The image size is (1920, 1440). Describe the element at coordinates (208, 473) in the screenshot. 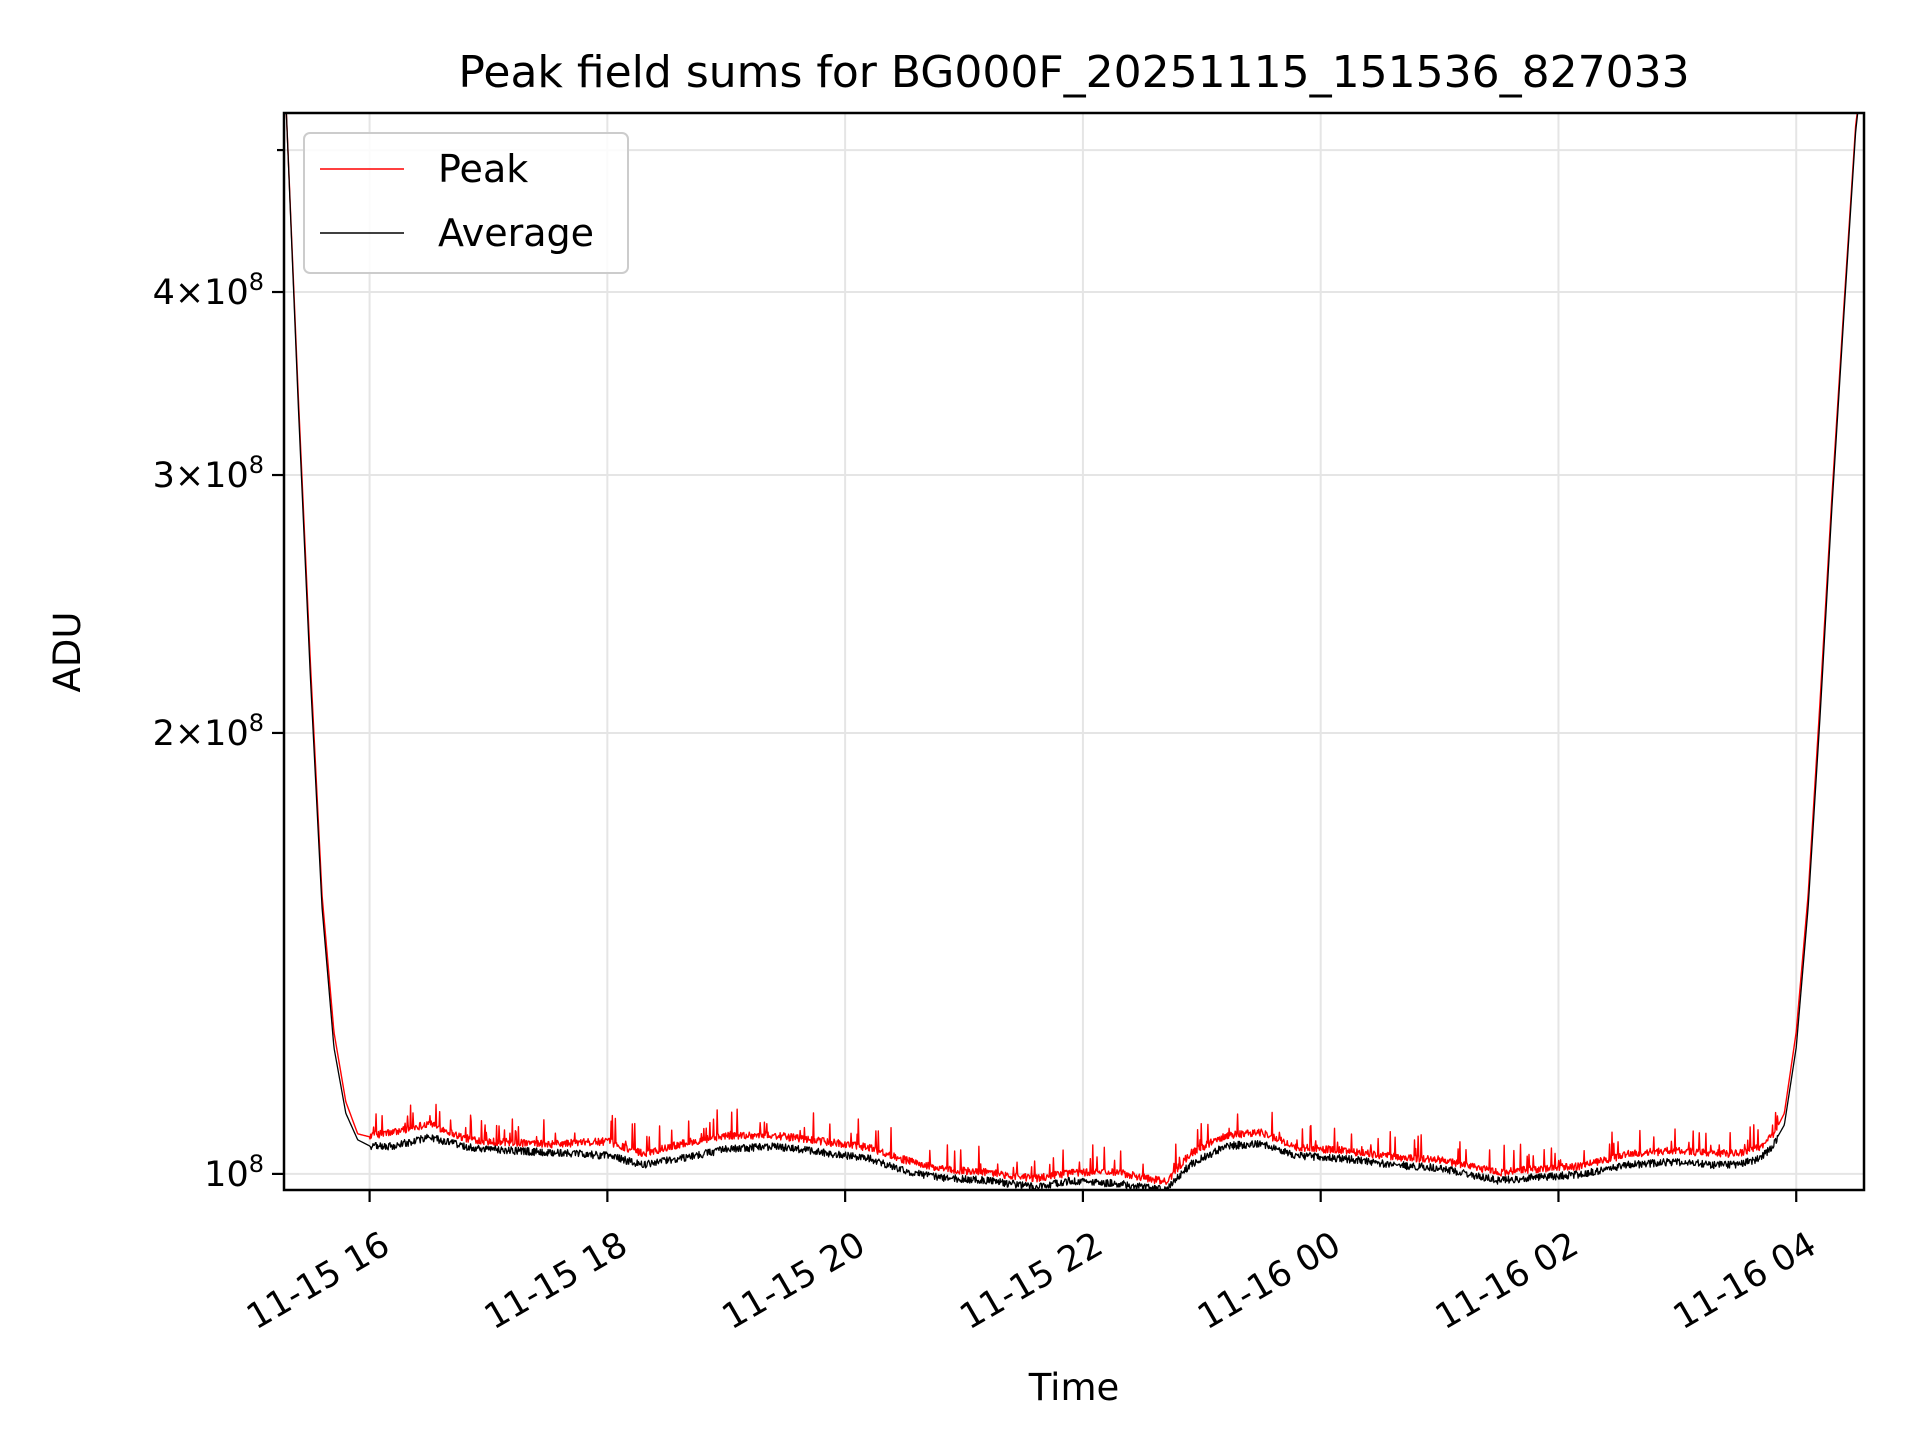

I see `y-tick-label: 3×10⁸` at that location.